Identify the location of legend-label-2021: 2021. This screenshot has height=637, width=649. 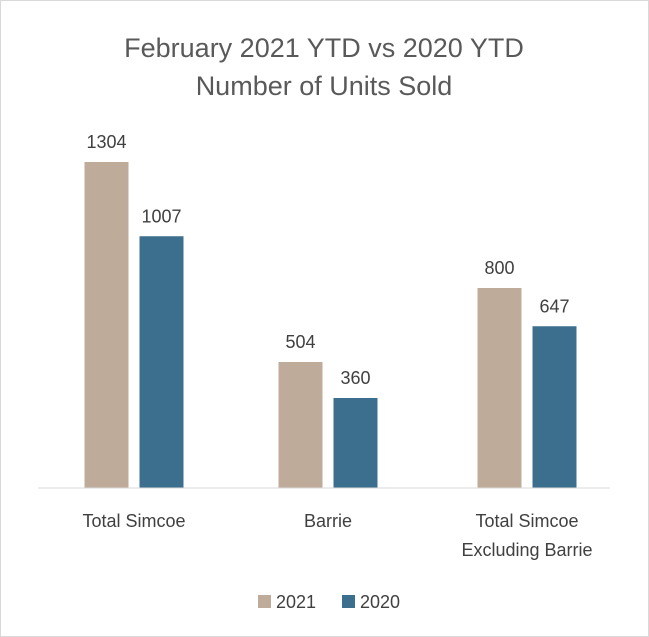
(296, 602).